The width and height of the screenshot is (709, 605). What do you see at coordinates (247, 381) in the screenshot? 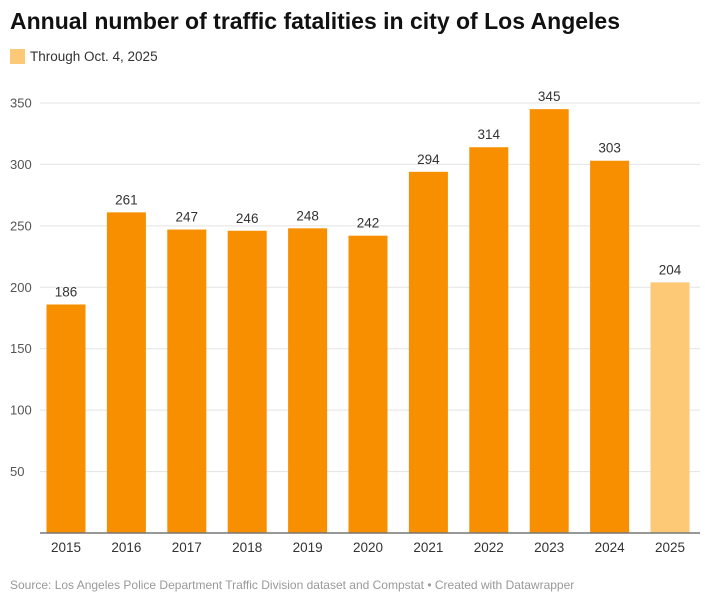
I see `bar-2018` at bounding box center [247, 381].